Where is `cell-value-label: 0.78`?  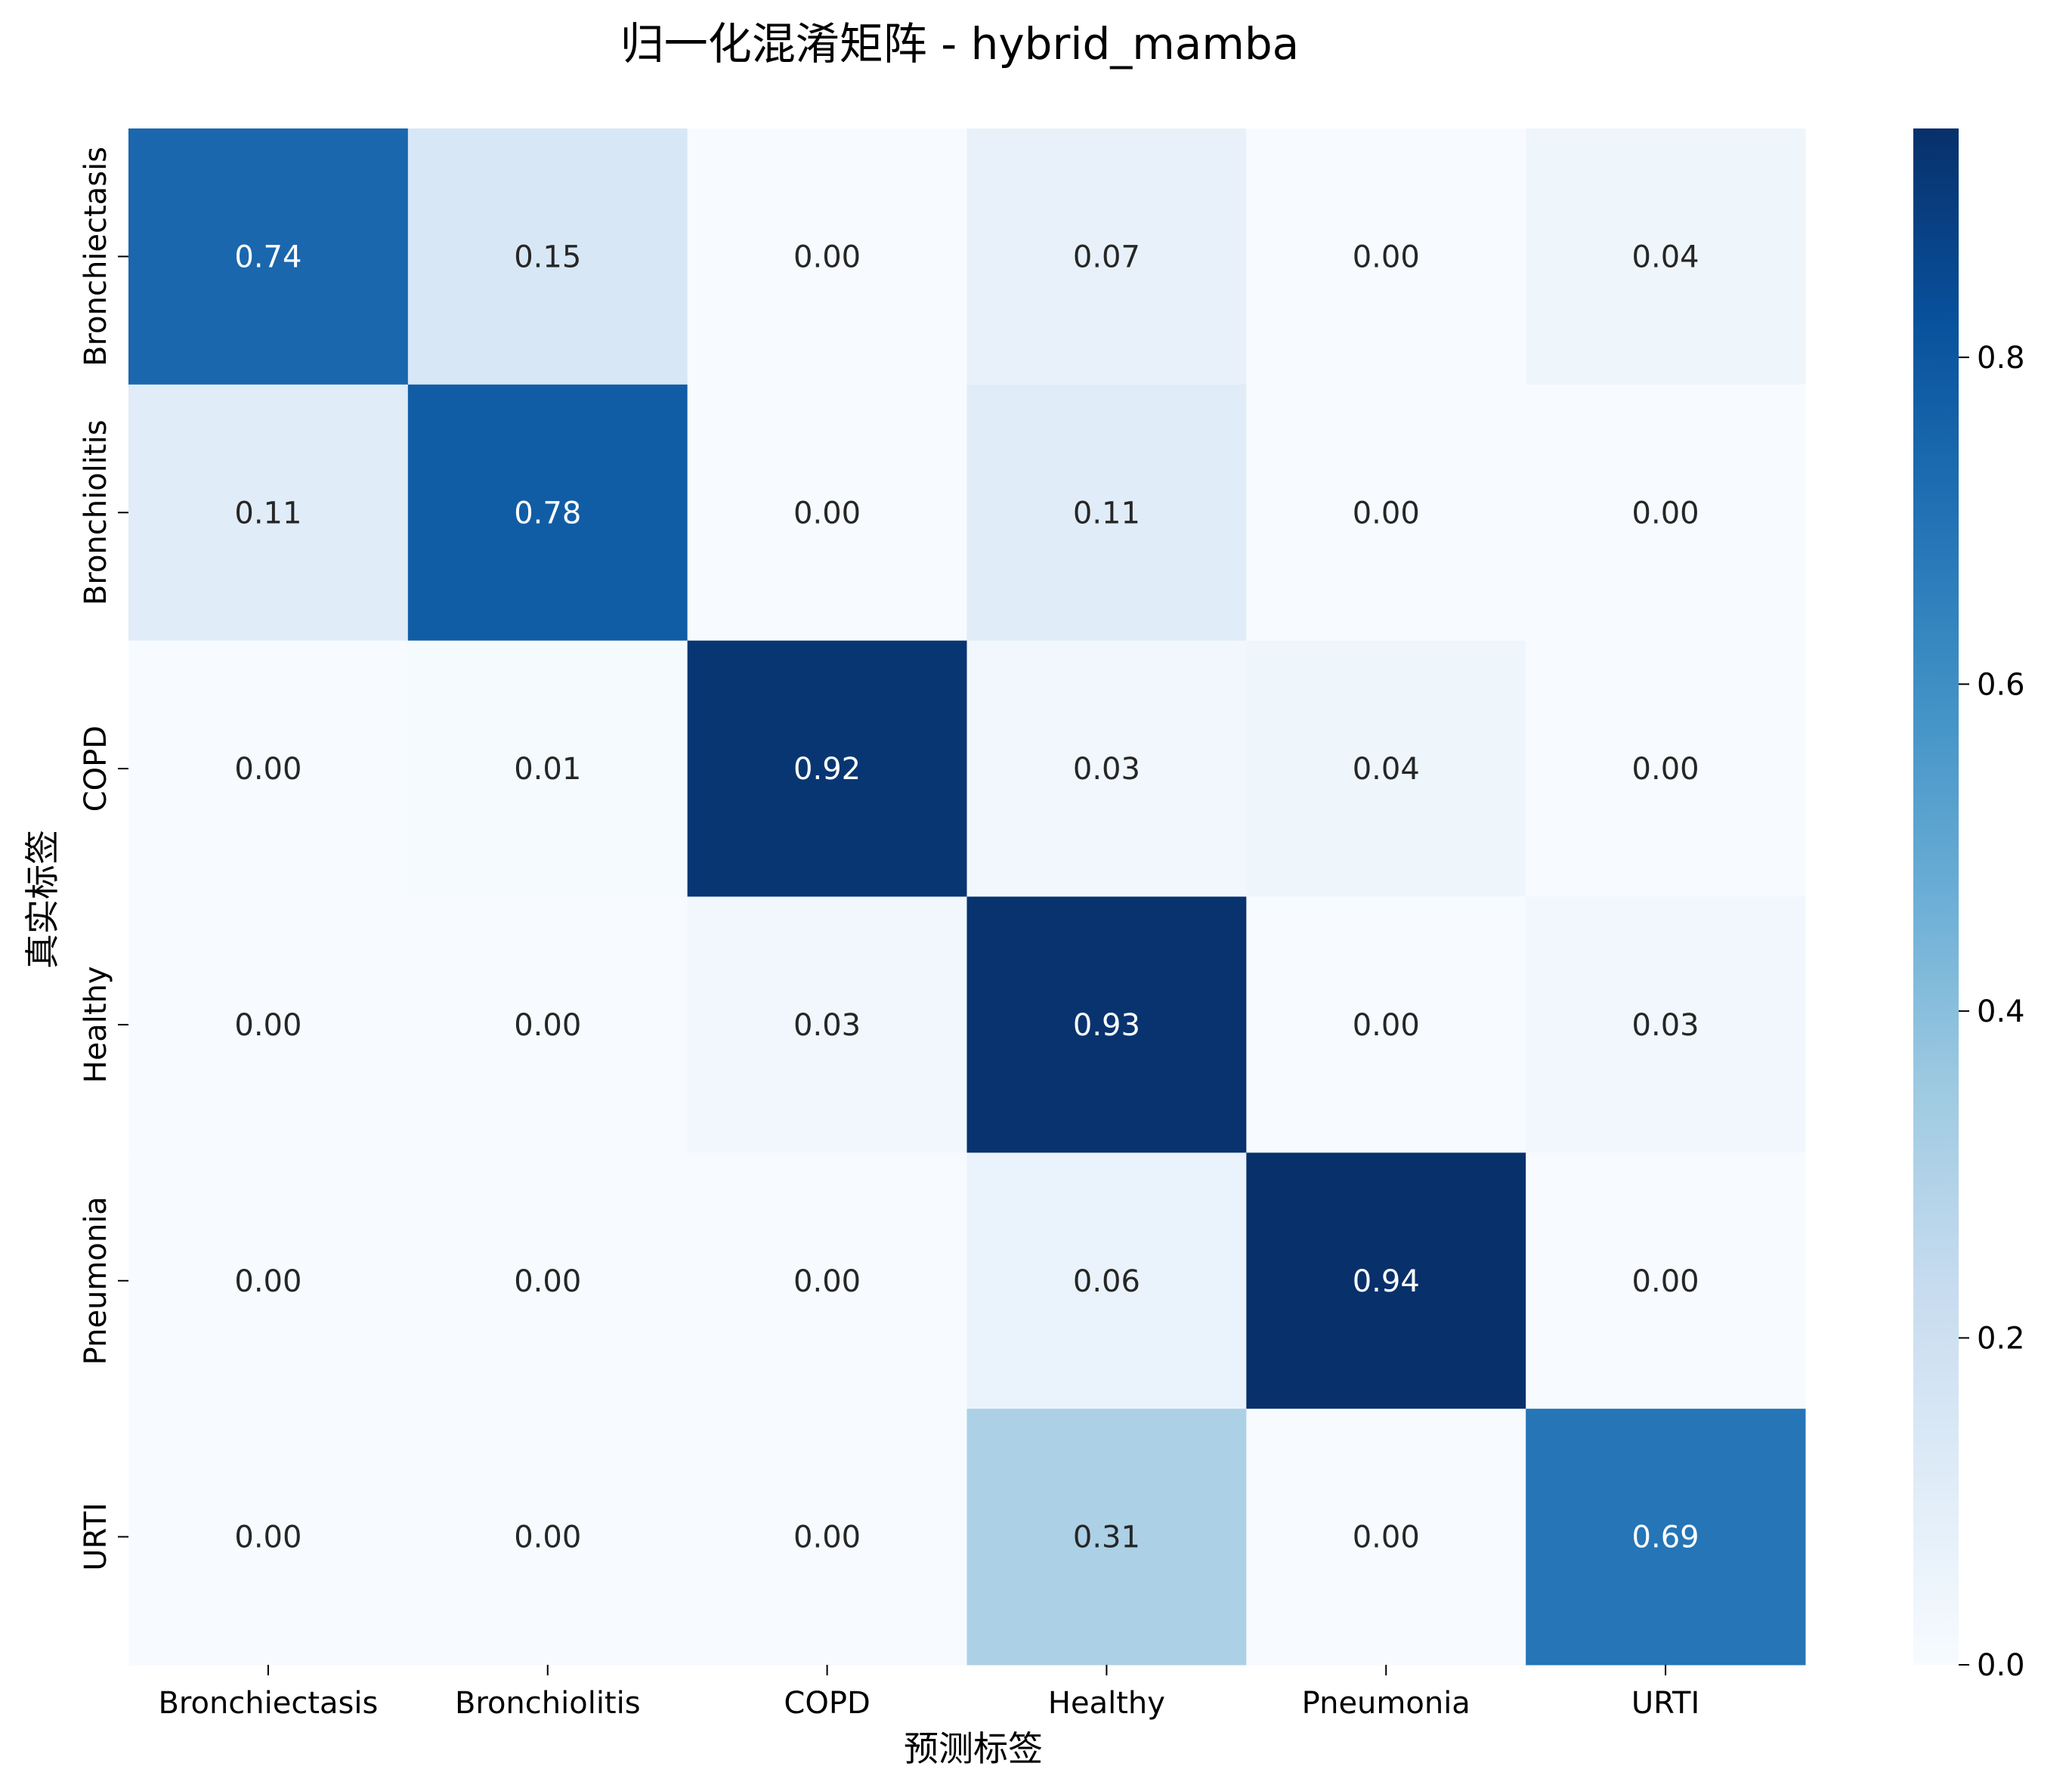 cell-value-label: 0.78 is located at coordinates (547, 513).